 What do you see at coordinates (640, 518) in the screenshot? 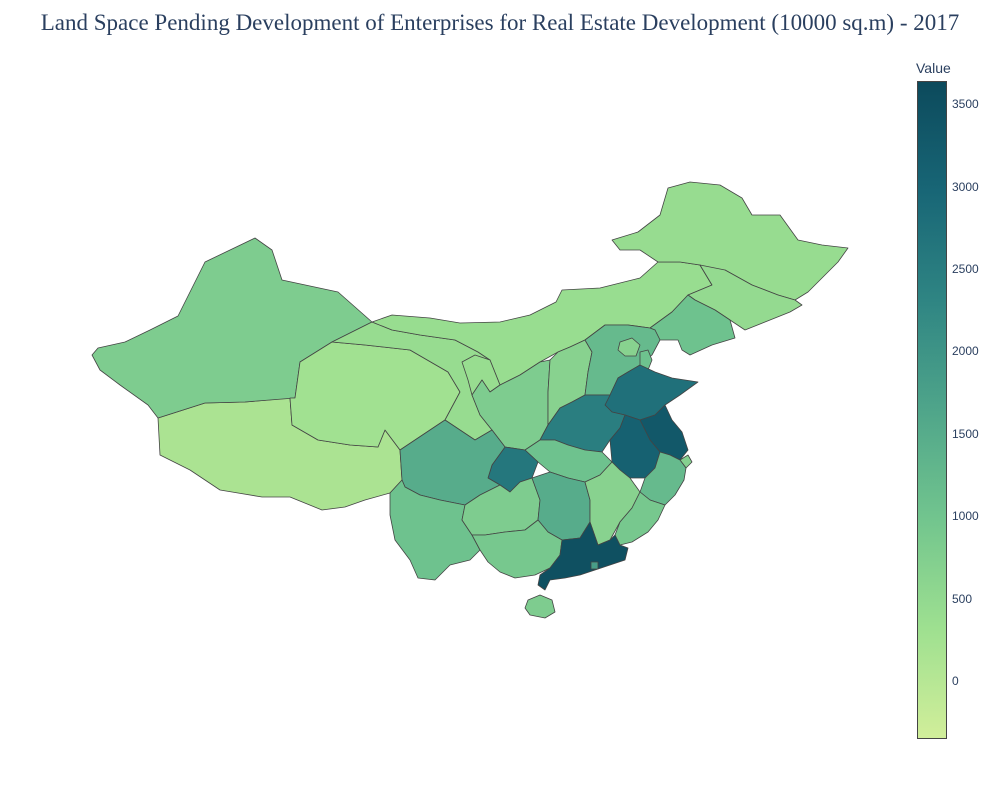
I see `region-fujian` at bounding box center [640, 518].